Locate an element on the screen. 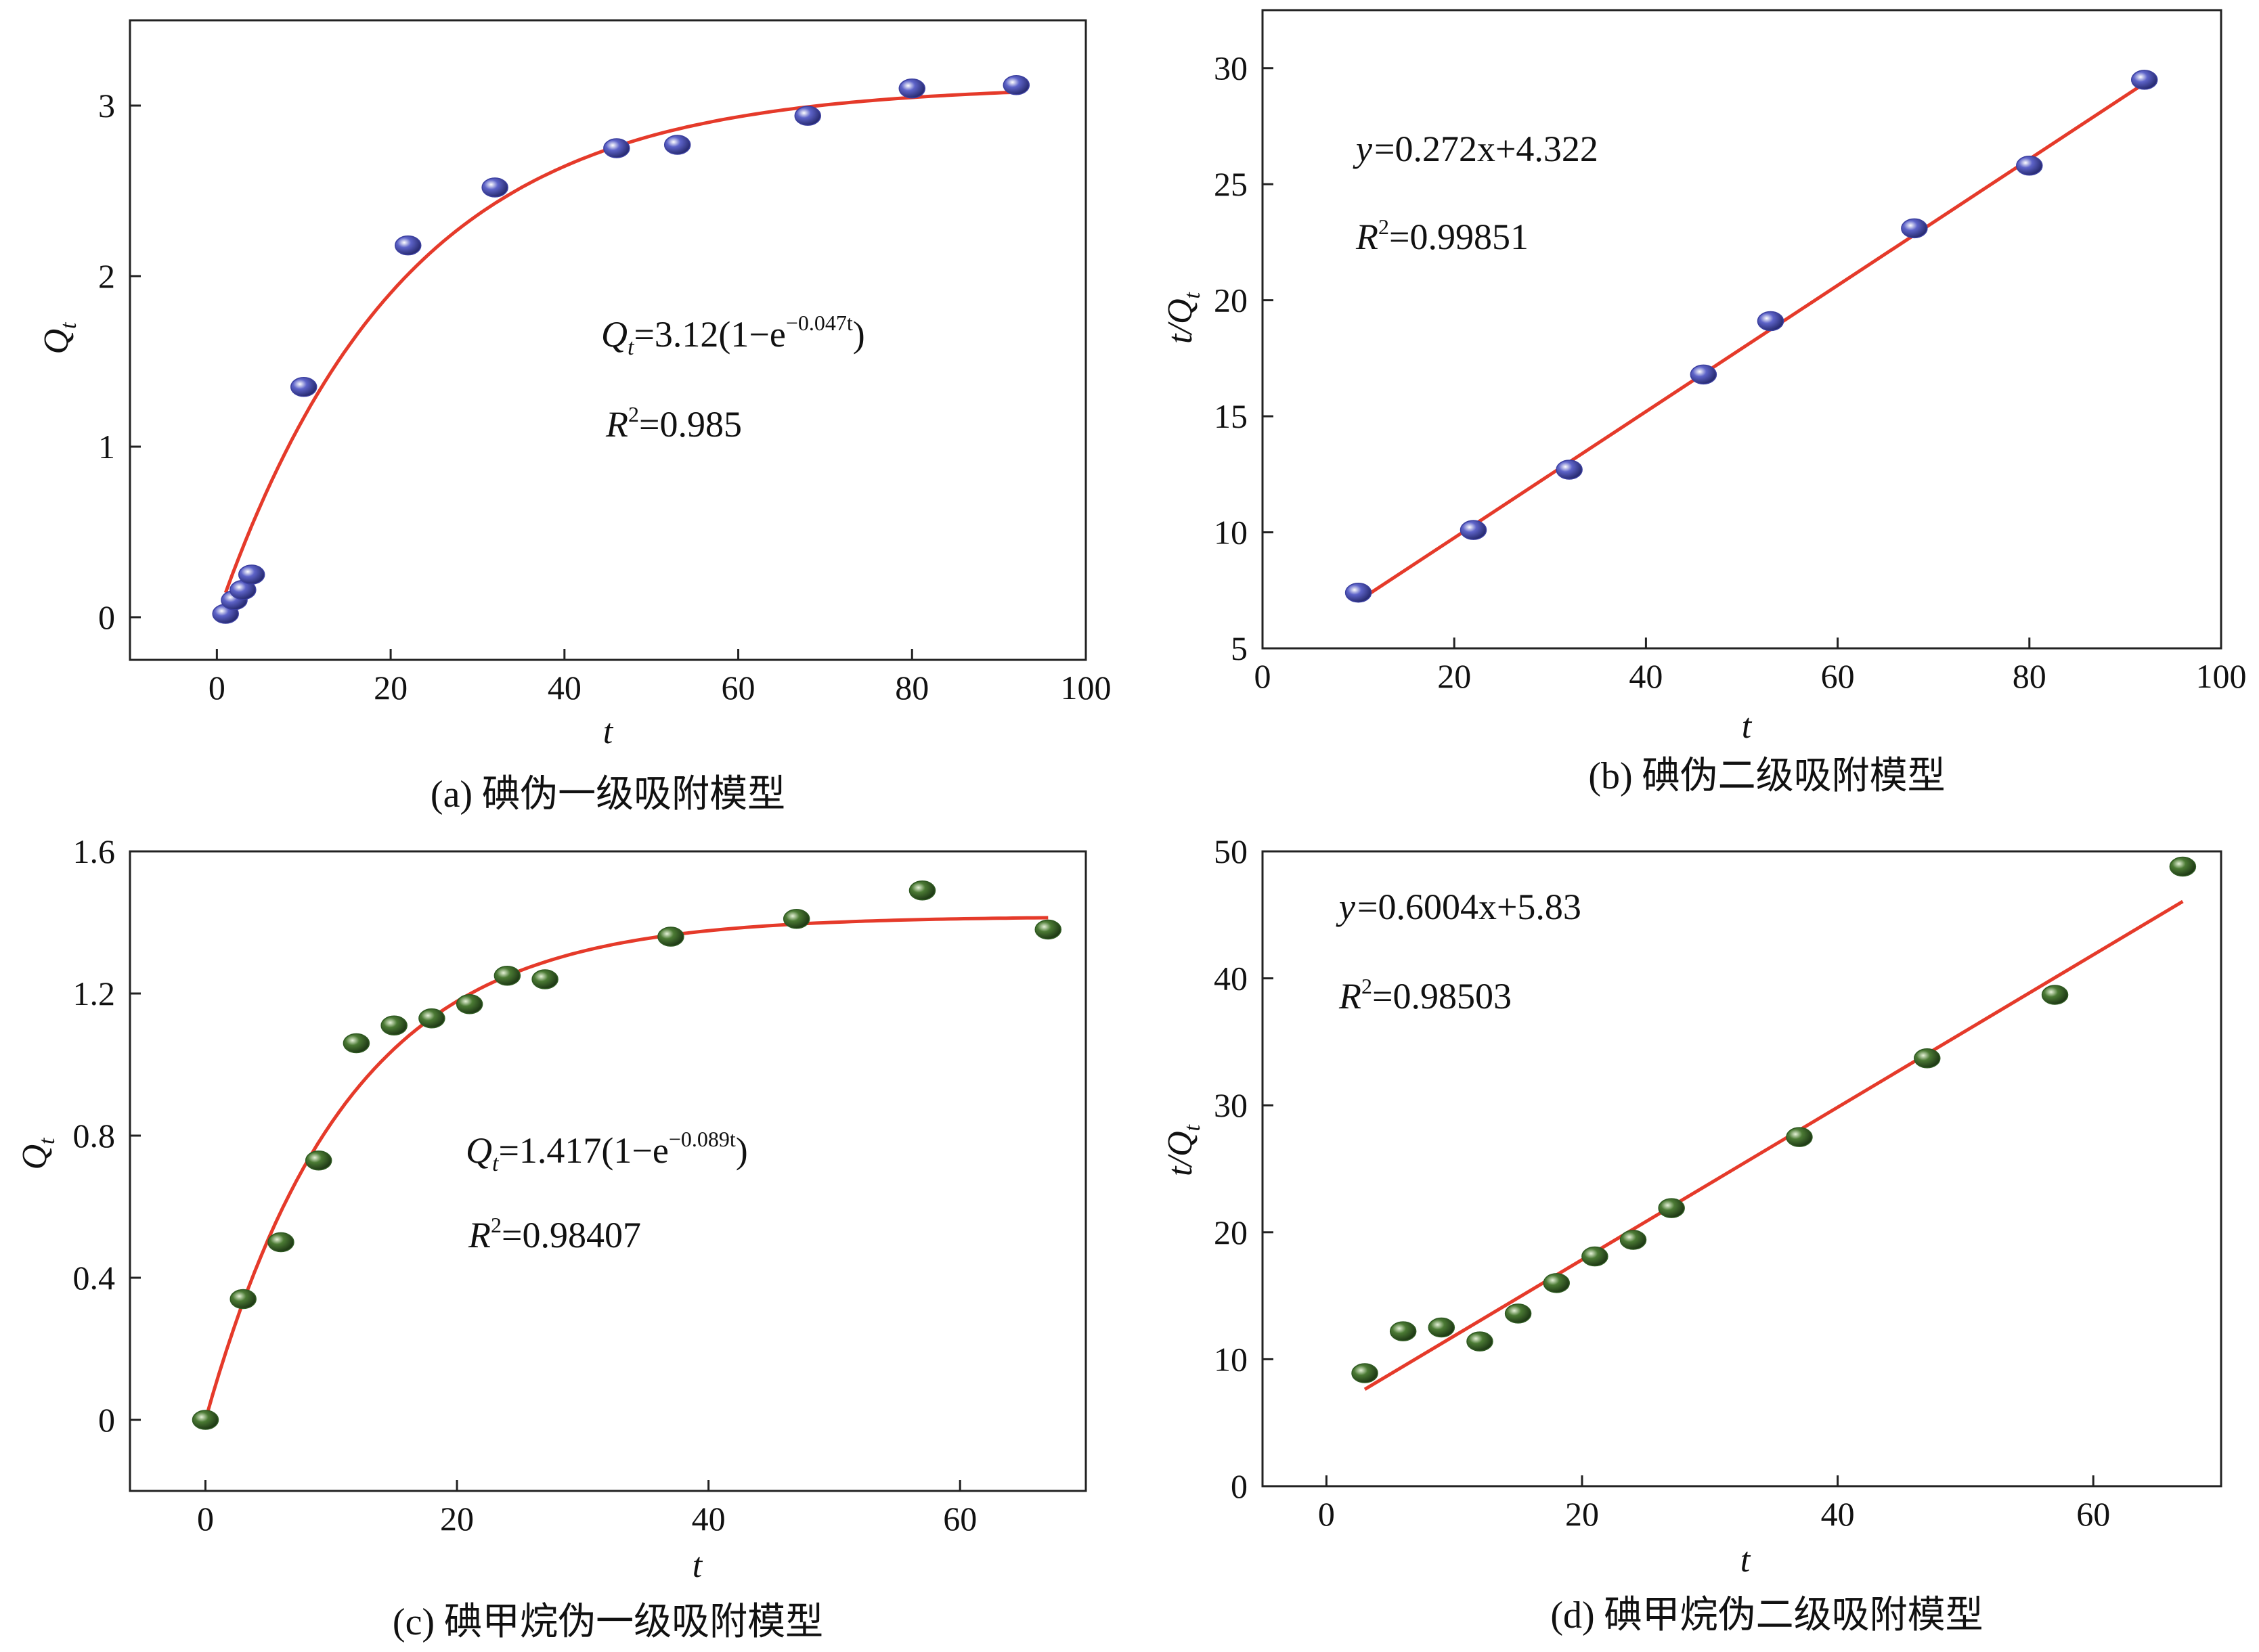 This screenshot has width=2259, height=1652. panel-a-caption: (a) 碘伪一级吸附模型 is located at coordinates (608, 795).